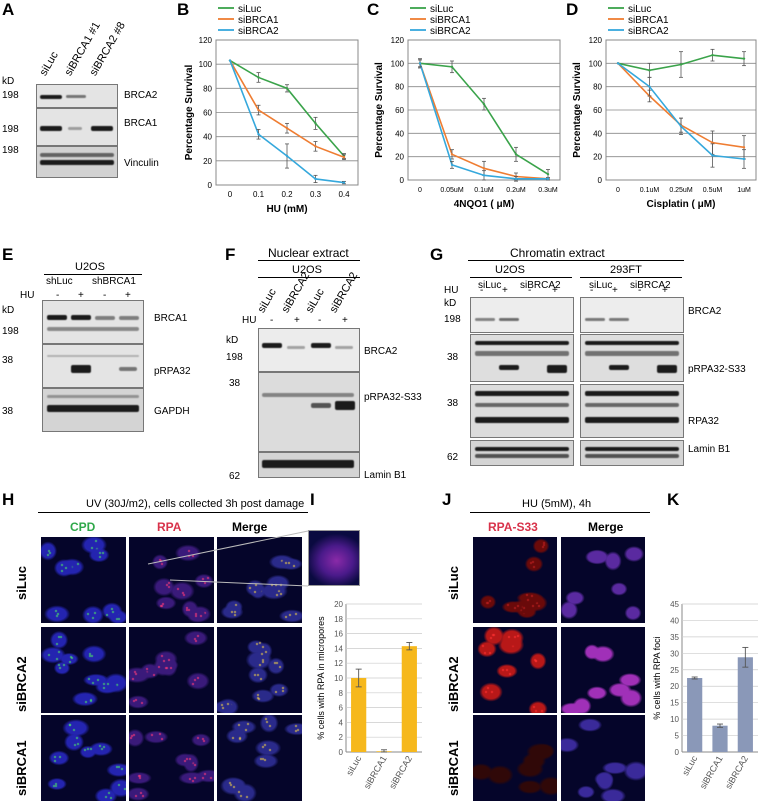  Describe the element at coordinates (516, 190) in the screenshot. I see `x-tick-label: 0.2uM` at that location.